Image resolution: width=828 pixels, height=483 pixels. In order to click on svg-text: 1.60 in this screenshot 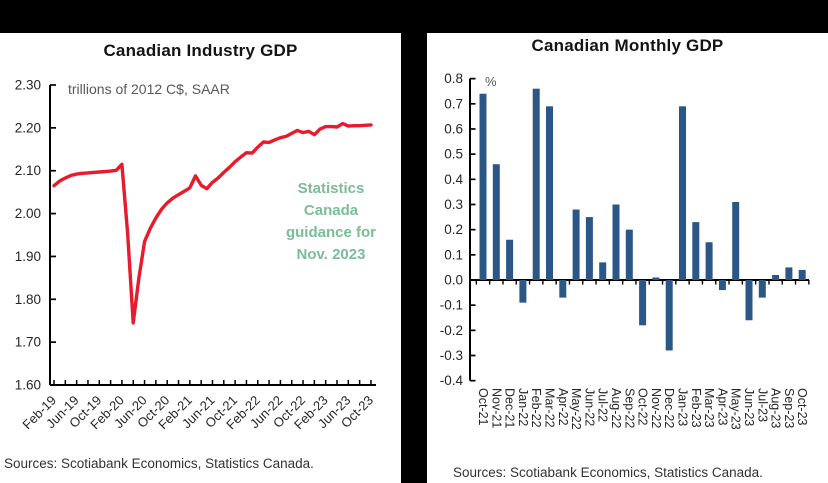, I will do `click(28, 385)`.